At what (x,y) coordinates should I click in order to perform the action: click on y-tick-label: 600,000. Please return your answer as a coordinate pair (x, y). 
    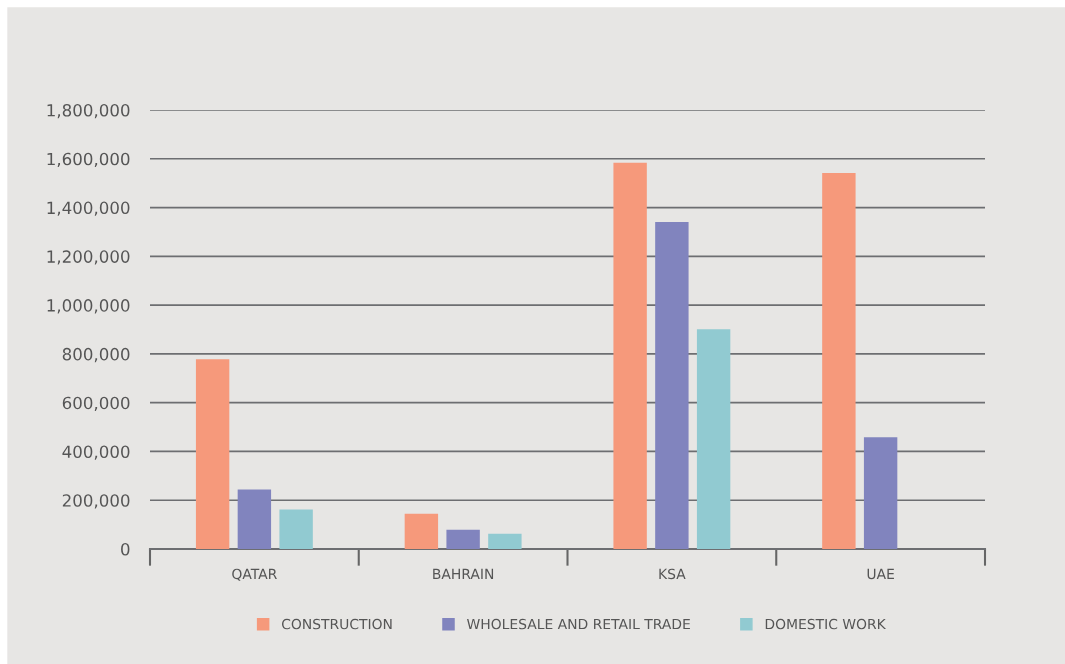
    Looking at the image, I should click on (96, 403).